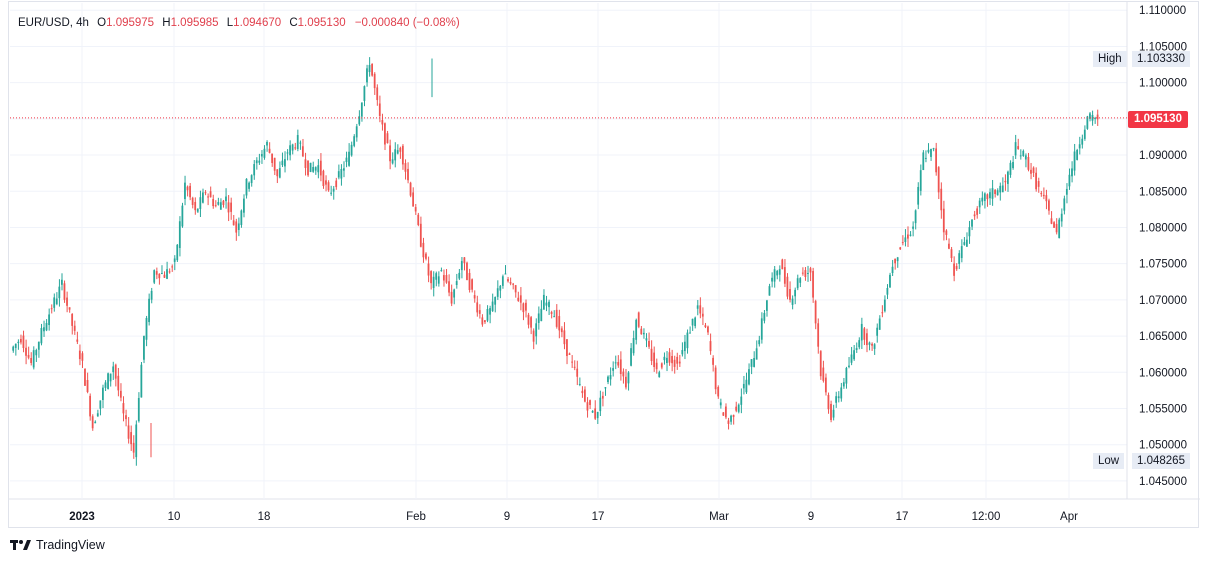  Describe the element at coordinates (1163, 301) in the screenshot. I see `y-tick-label: 1.070000` at that location.